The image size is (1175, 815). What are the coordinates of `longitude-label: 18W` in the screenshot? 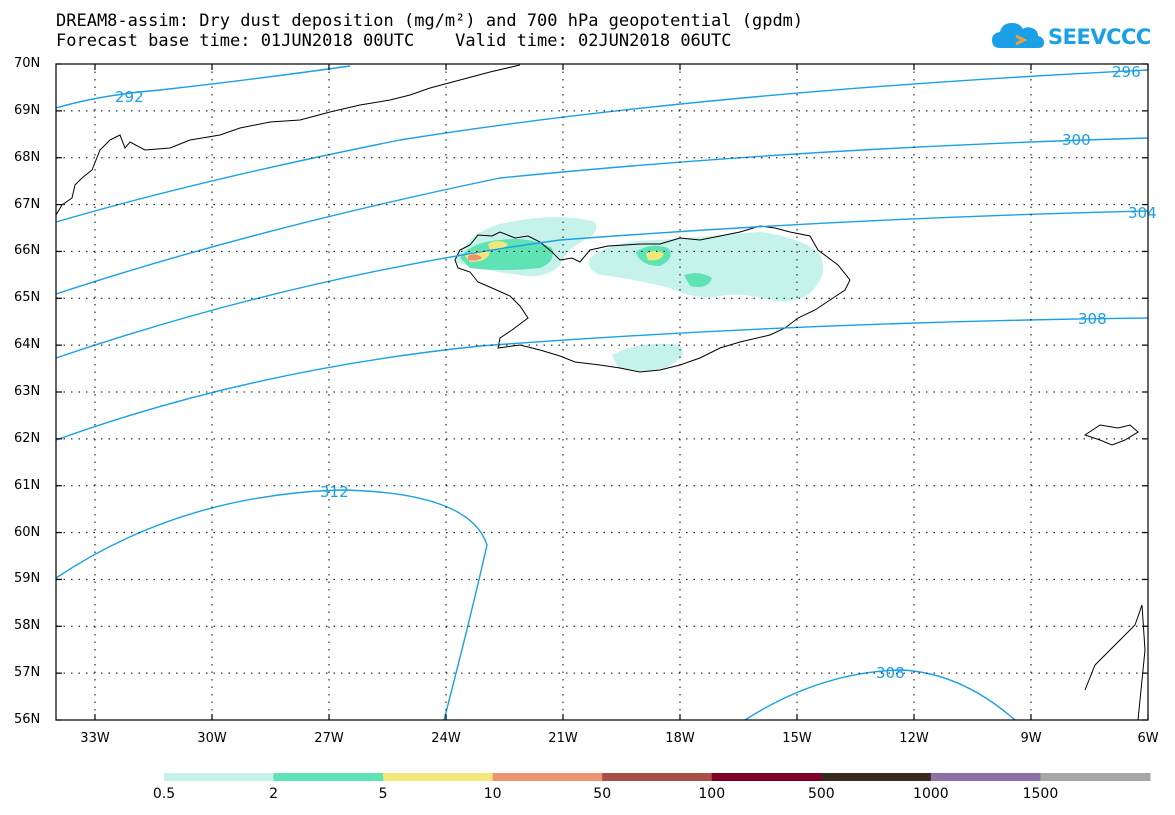 It's located at (680, 738).